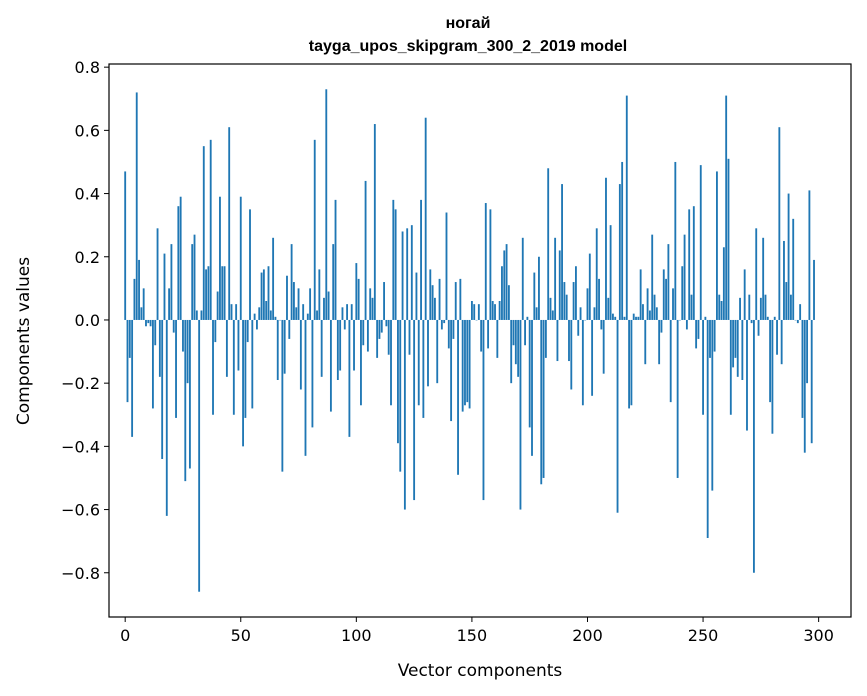  Describe the element at coordinates (480, 671) in the screenshot. I see `x-axis-label: Vector components` at that location.